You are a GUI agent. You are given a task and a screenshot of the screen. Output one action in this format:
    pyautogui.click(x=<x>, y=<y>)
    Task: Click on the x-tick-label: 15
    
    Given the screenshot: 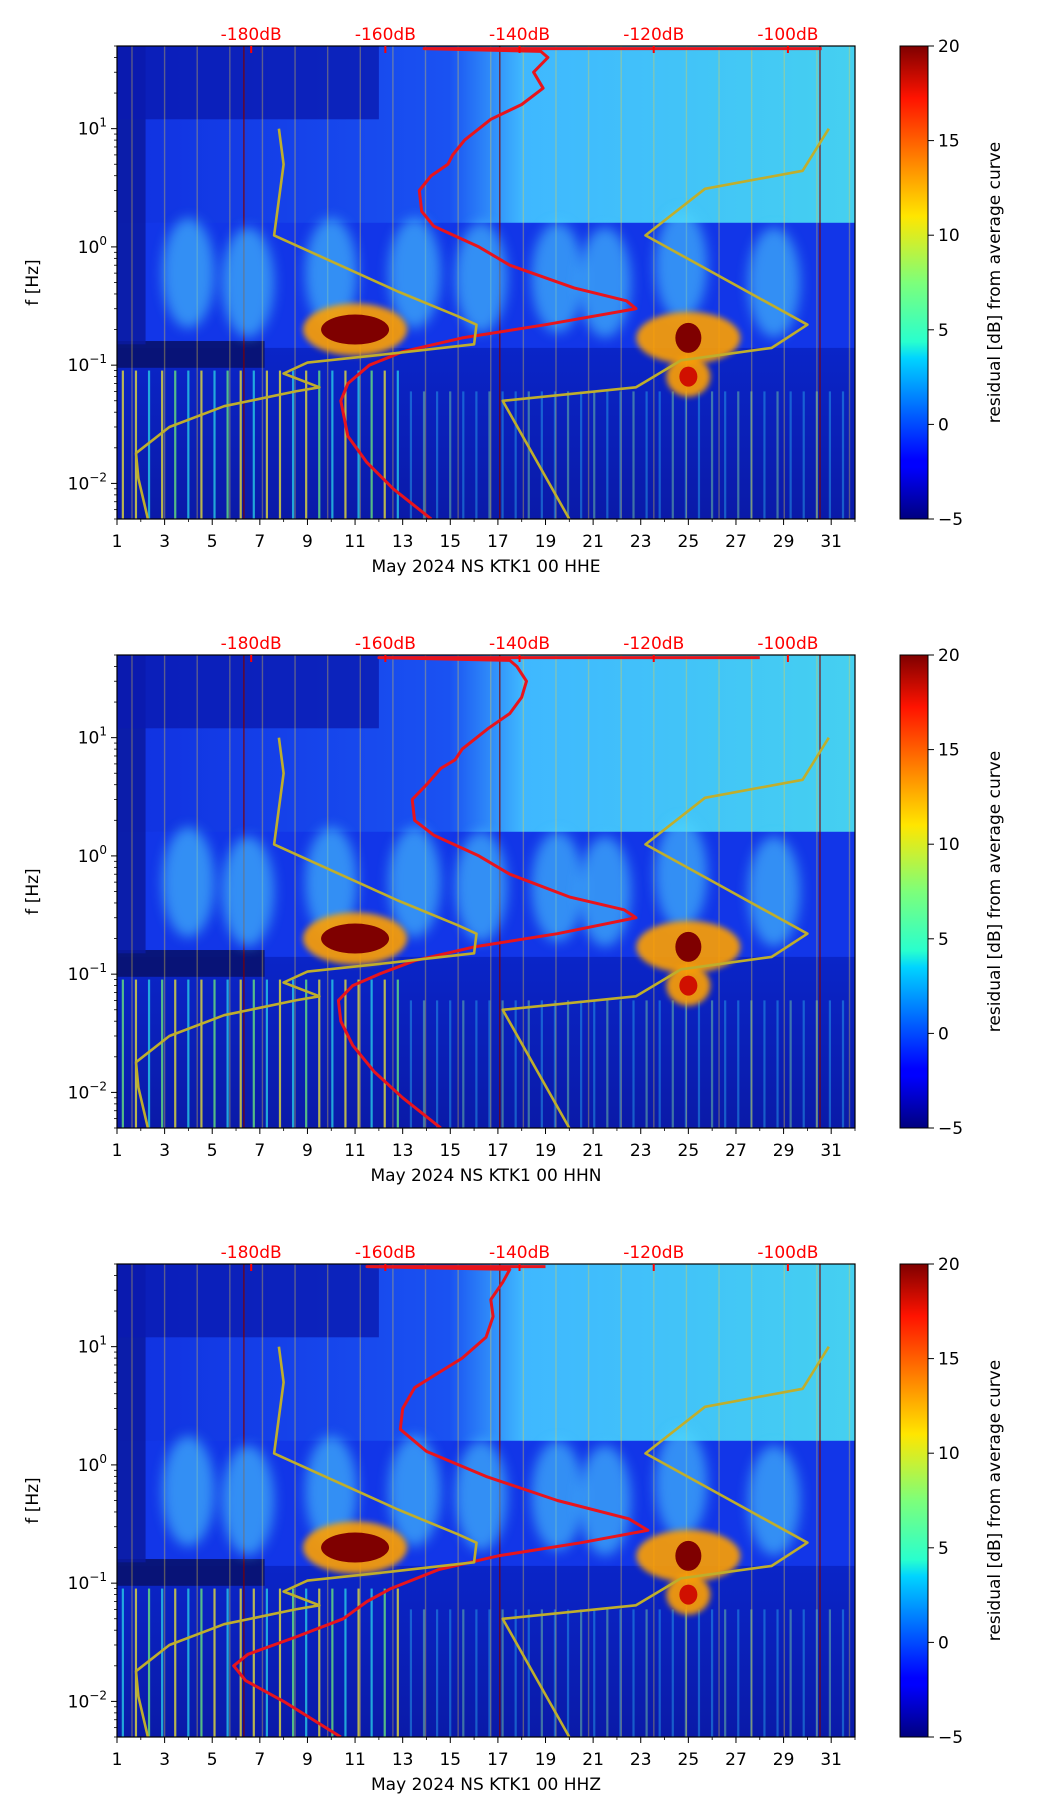 What is the action you would take?
    pyautogui.click(x=450, y=1760)
    